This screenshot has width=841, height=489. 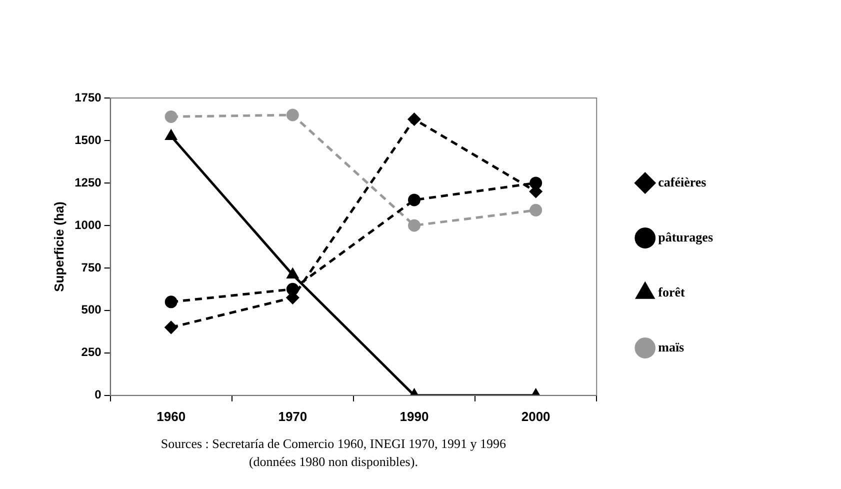 What do you see at coordinates (91, 267) in the screenshot?
I see `y-tick-label: 750` at bounding box center [91, 267].